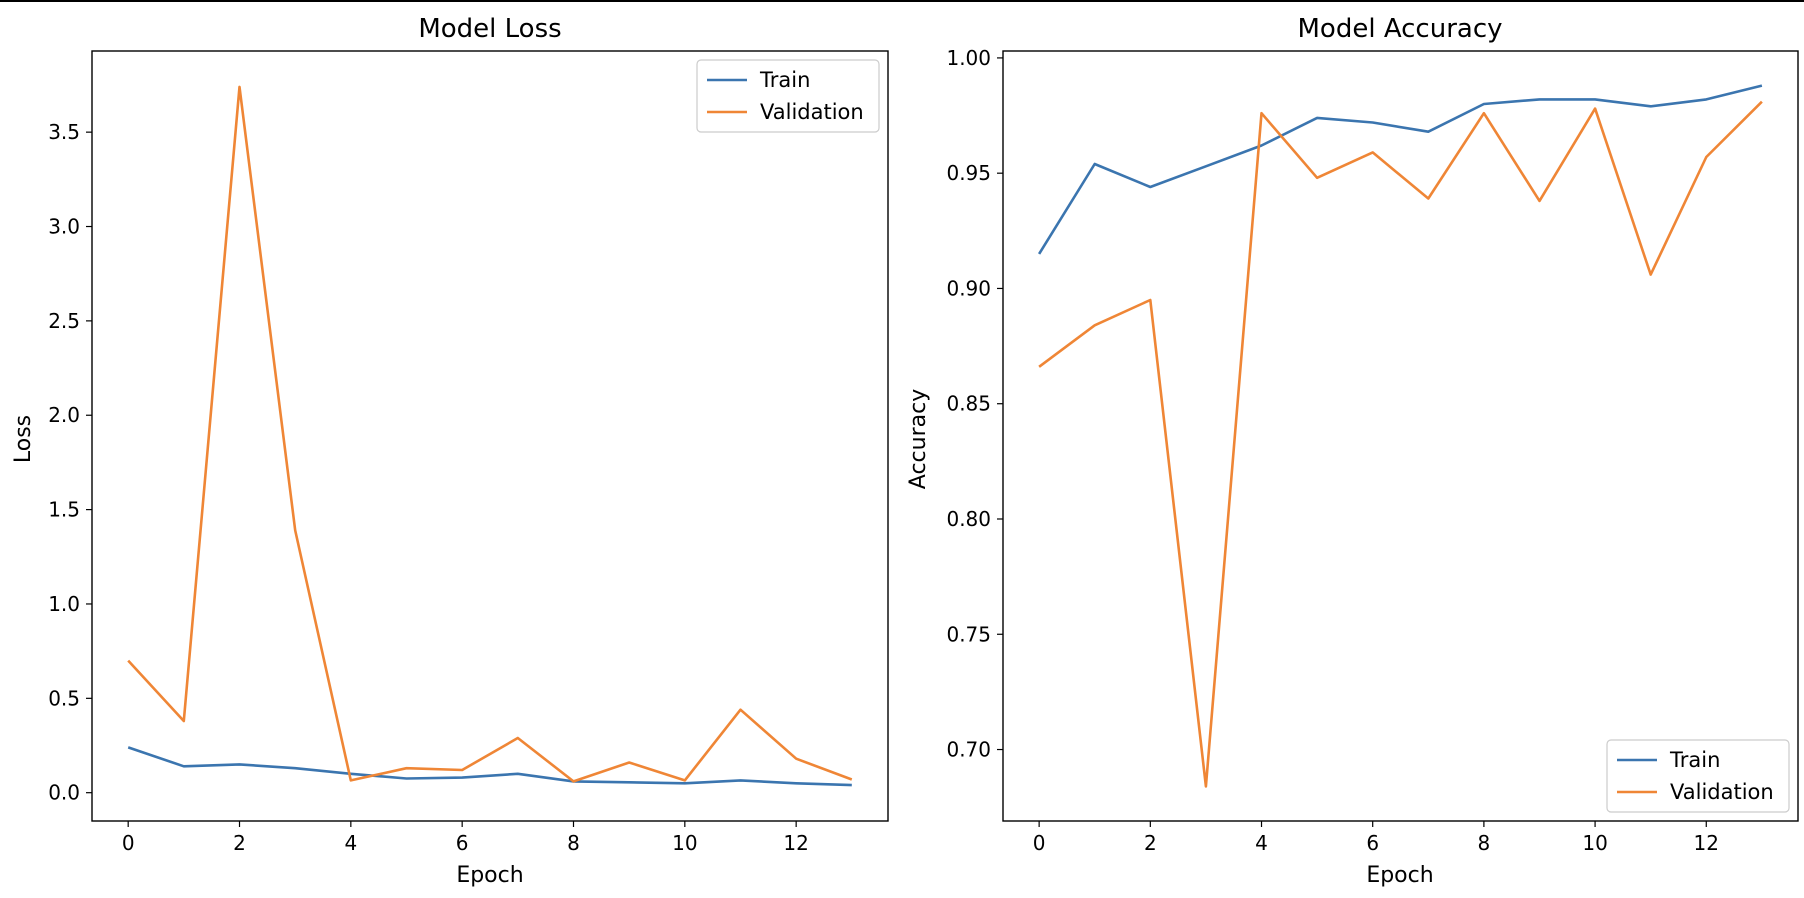  I want to click on accuracy-legend: Train Validation, so click(1698, 776).